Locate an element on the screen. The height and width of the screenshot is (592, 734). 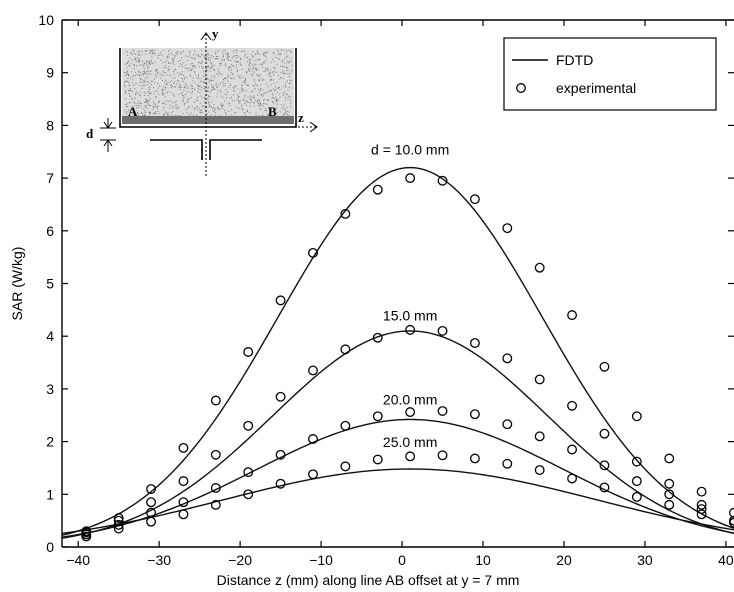
inset-d-label: d is located at coordinates (90, 133).